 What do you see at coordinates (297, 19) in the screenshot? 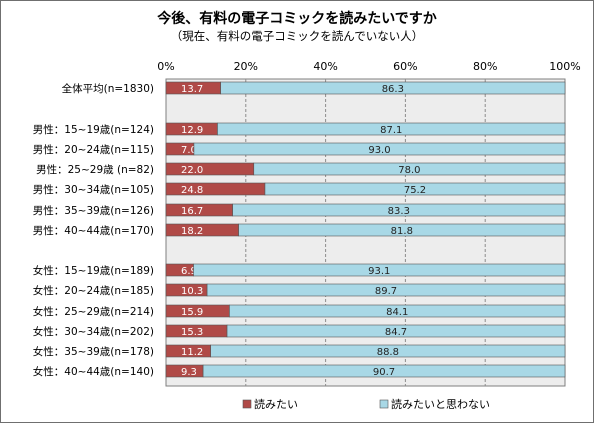
I see `chart-title: 今後、有料の電子コミックを読みたいですか` at bounding box center [297, 19].